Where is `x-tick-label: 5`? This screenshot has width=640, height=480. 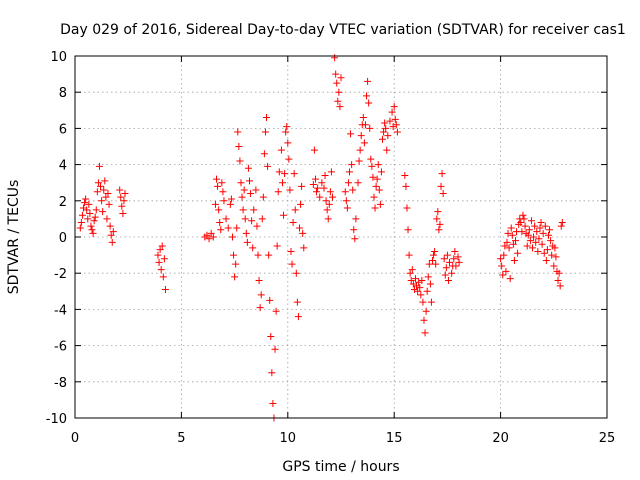
x-tick-label: 5 is located at coordinates (181, 438).